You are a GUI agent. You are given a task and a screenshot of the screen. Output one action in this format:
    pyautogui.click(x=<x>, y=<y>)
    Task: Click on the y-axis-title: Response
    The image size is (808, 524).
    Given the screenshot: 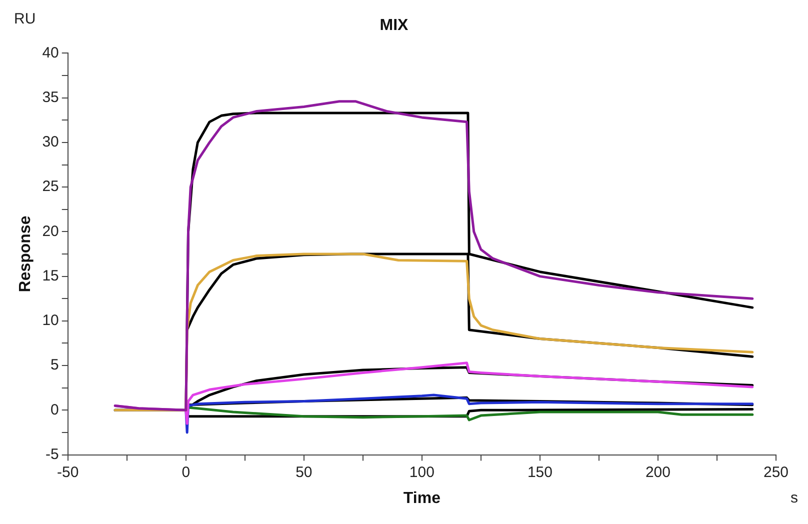 What is the action you would take?
    pyautogui.click(x=25, y=254)
    